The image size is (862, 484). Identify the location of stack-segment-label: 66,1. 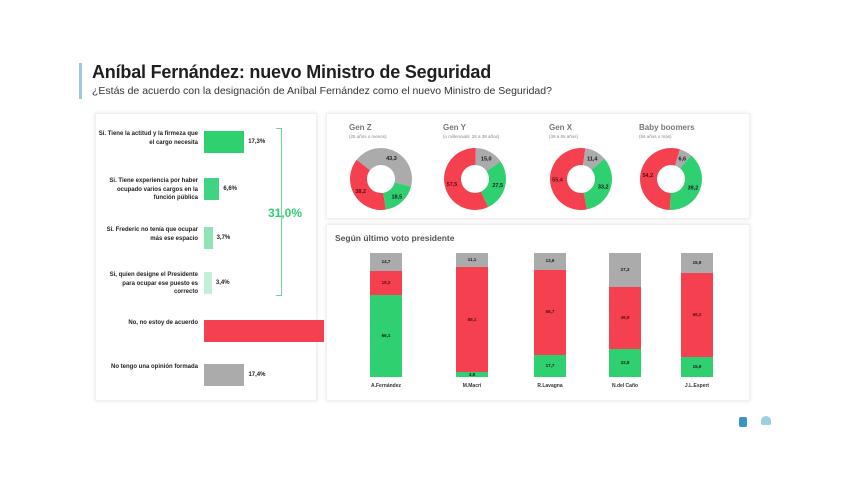
(386, 336).